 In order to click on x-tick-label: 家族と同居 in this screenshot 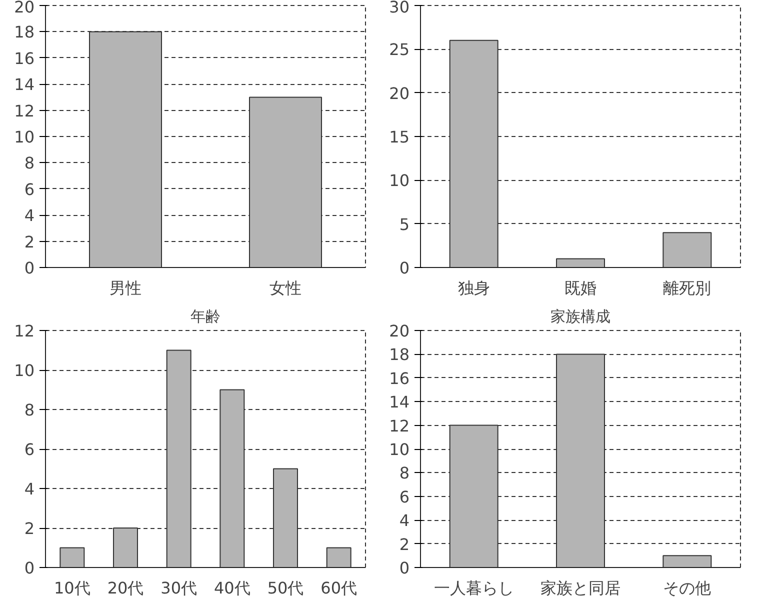, I will do `click(580, 588)`.